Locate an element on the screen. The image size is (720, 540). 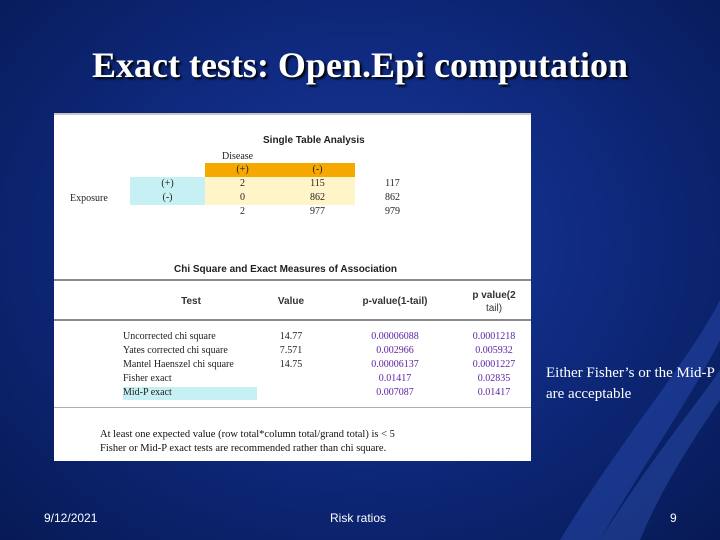
cell-d: 862 is located at coordinates (317, 198).